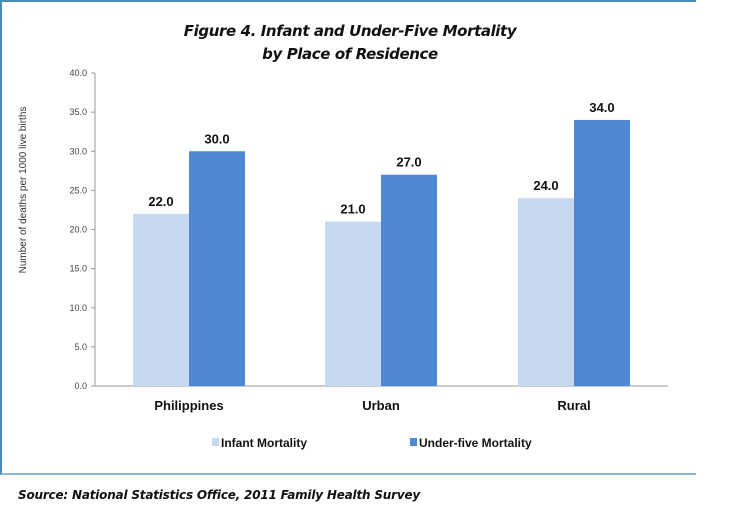 The image size is (750, 519). Describe the element at coordinates (601, 107) in the screenshot. I see `data-label: 34.0` at that location.